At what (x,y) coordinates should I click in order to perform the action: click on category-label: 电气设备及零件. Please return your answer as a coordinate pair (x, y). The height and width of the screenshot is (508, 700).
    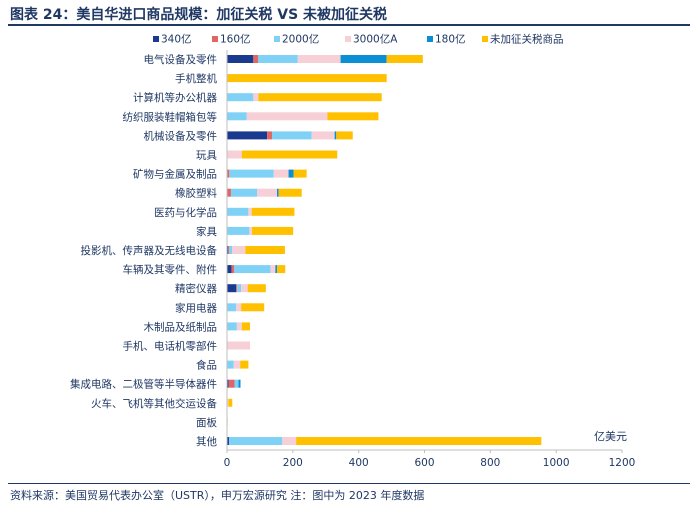
    Looking at the image, I should click on (181, 59).